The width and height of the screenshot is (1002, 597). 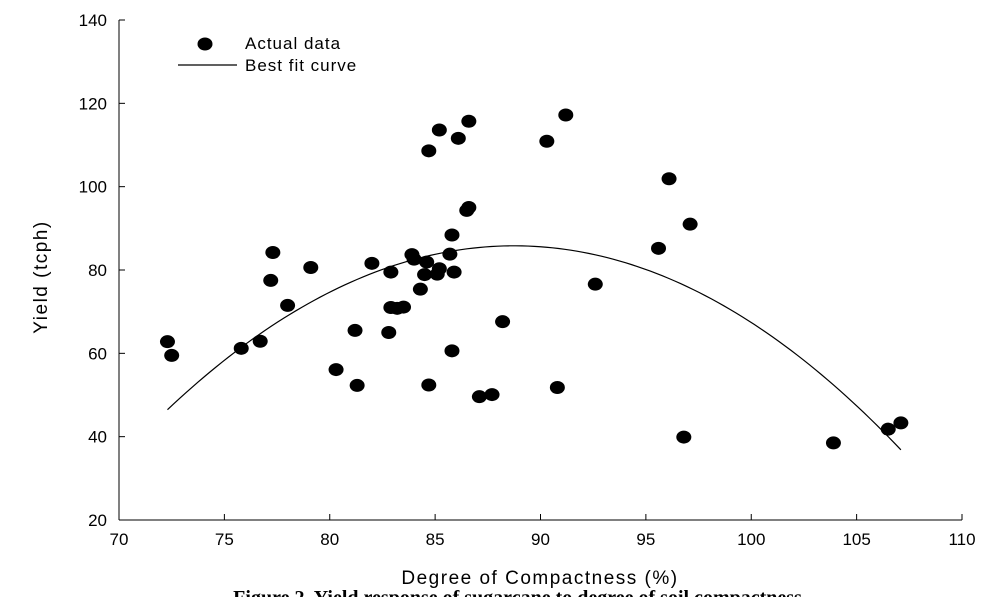 I want to click on x-tick-label: 110, so click(x=961, y=539).